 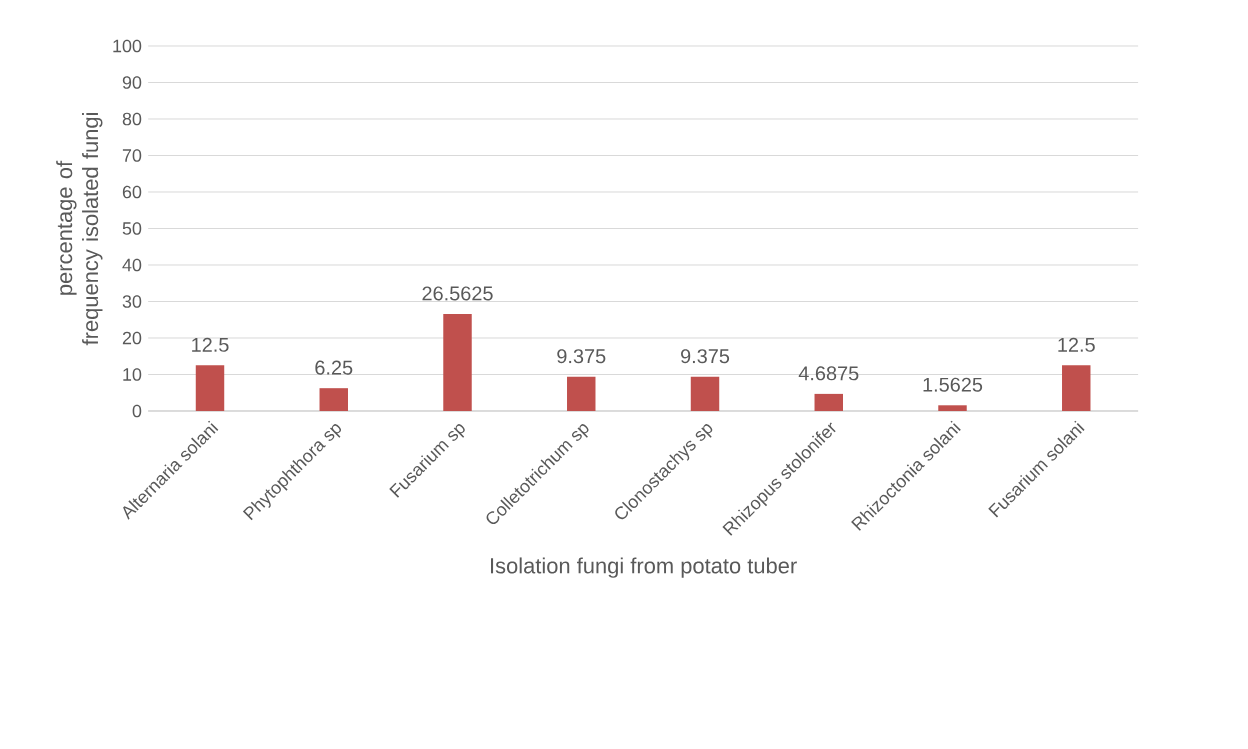 What do you see at coordinates (79, 229) in the screenshot?
I see `y-axis-title: percentage of frequency isolated fungi` at bounding box center [79, 229].